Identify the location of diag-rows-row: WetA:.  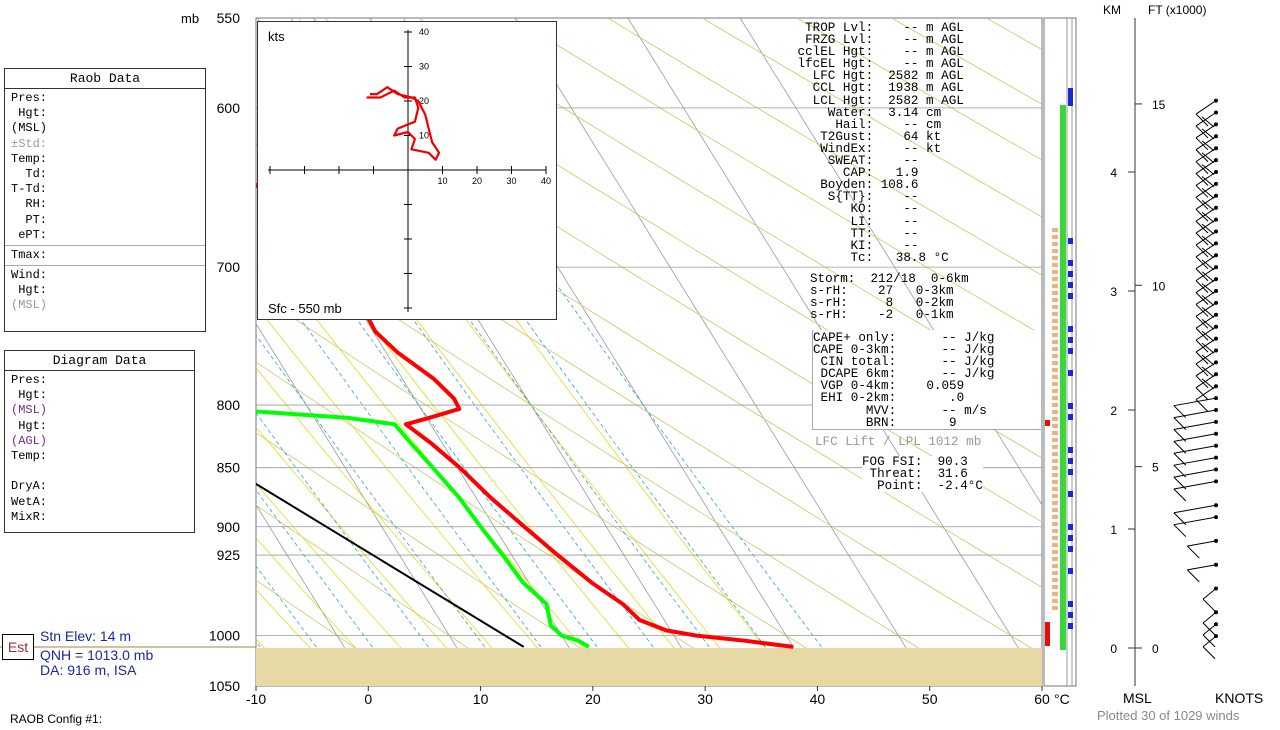
(99, 502).